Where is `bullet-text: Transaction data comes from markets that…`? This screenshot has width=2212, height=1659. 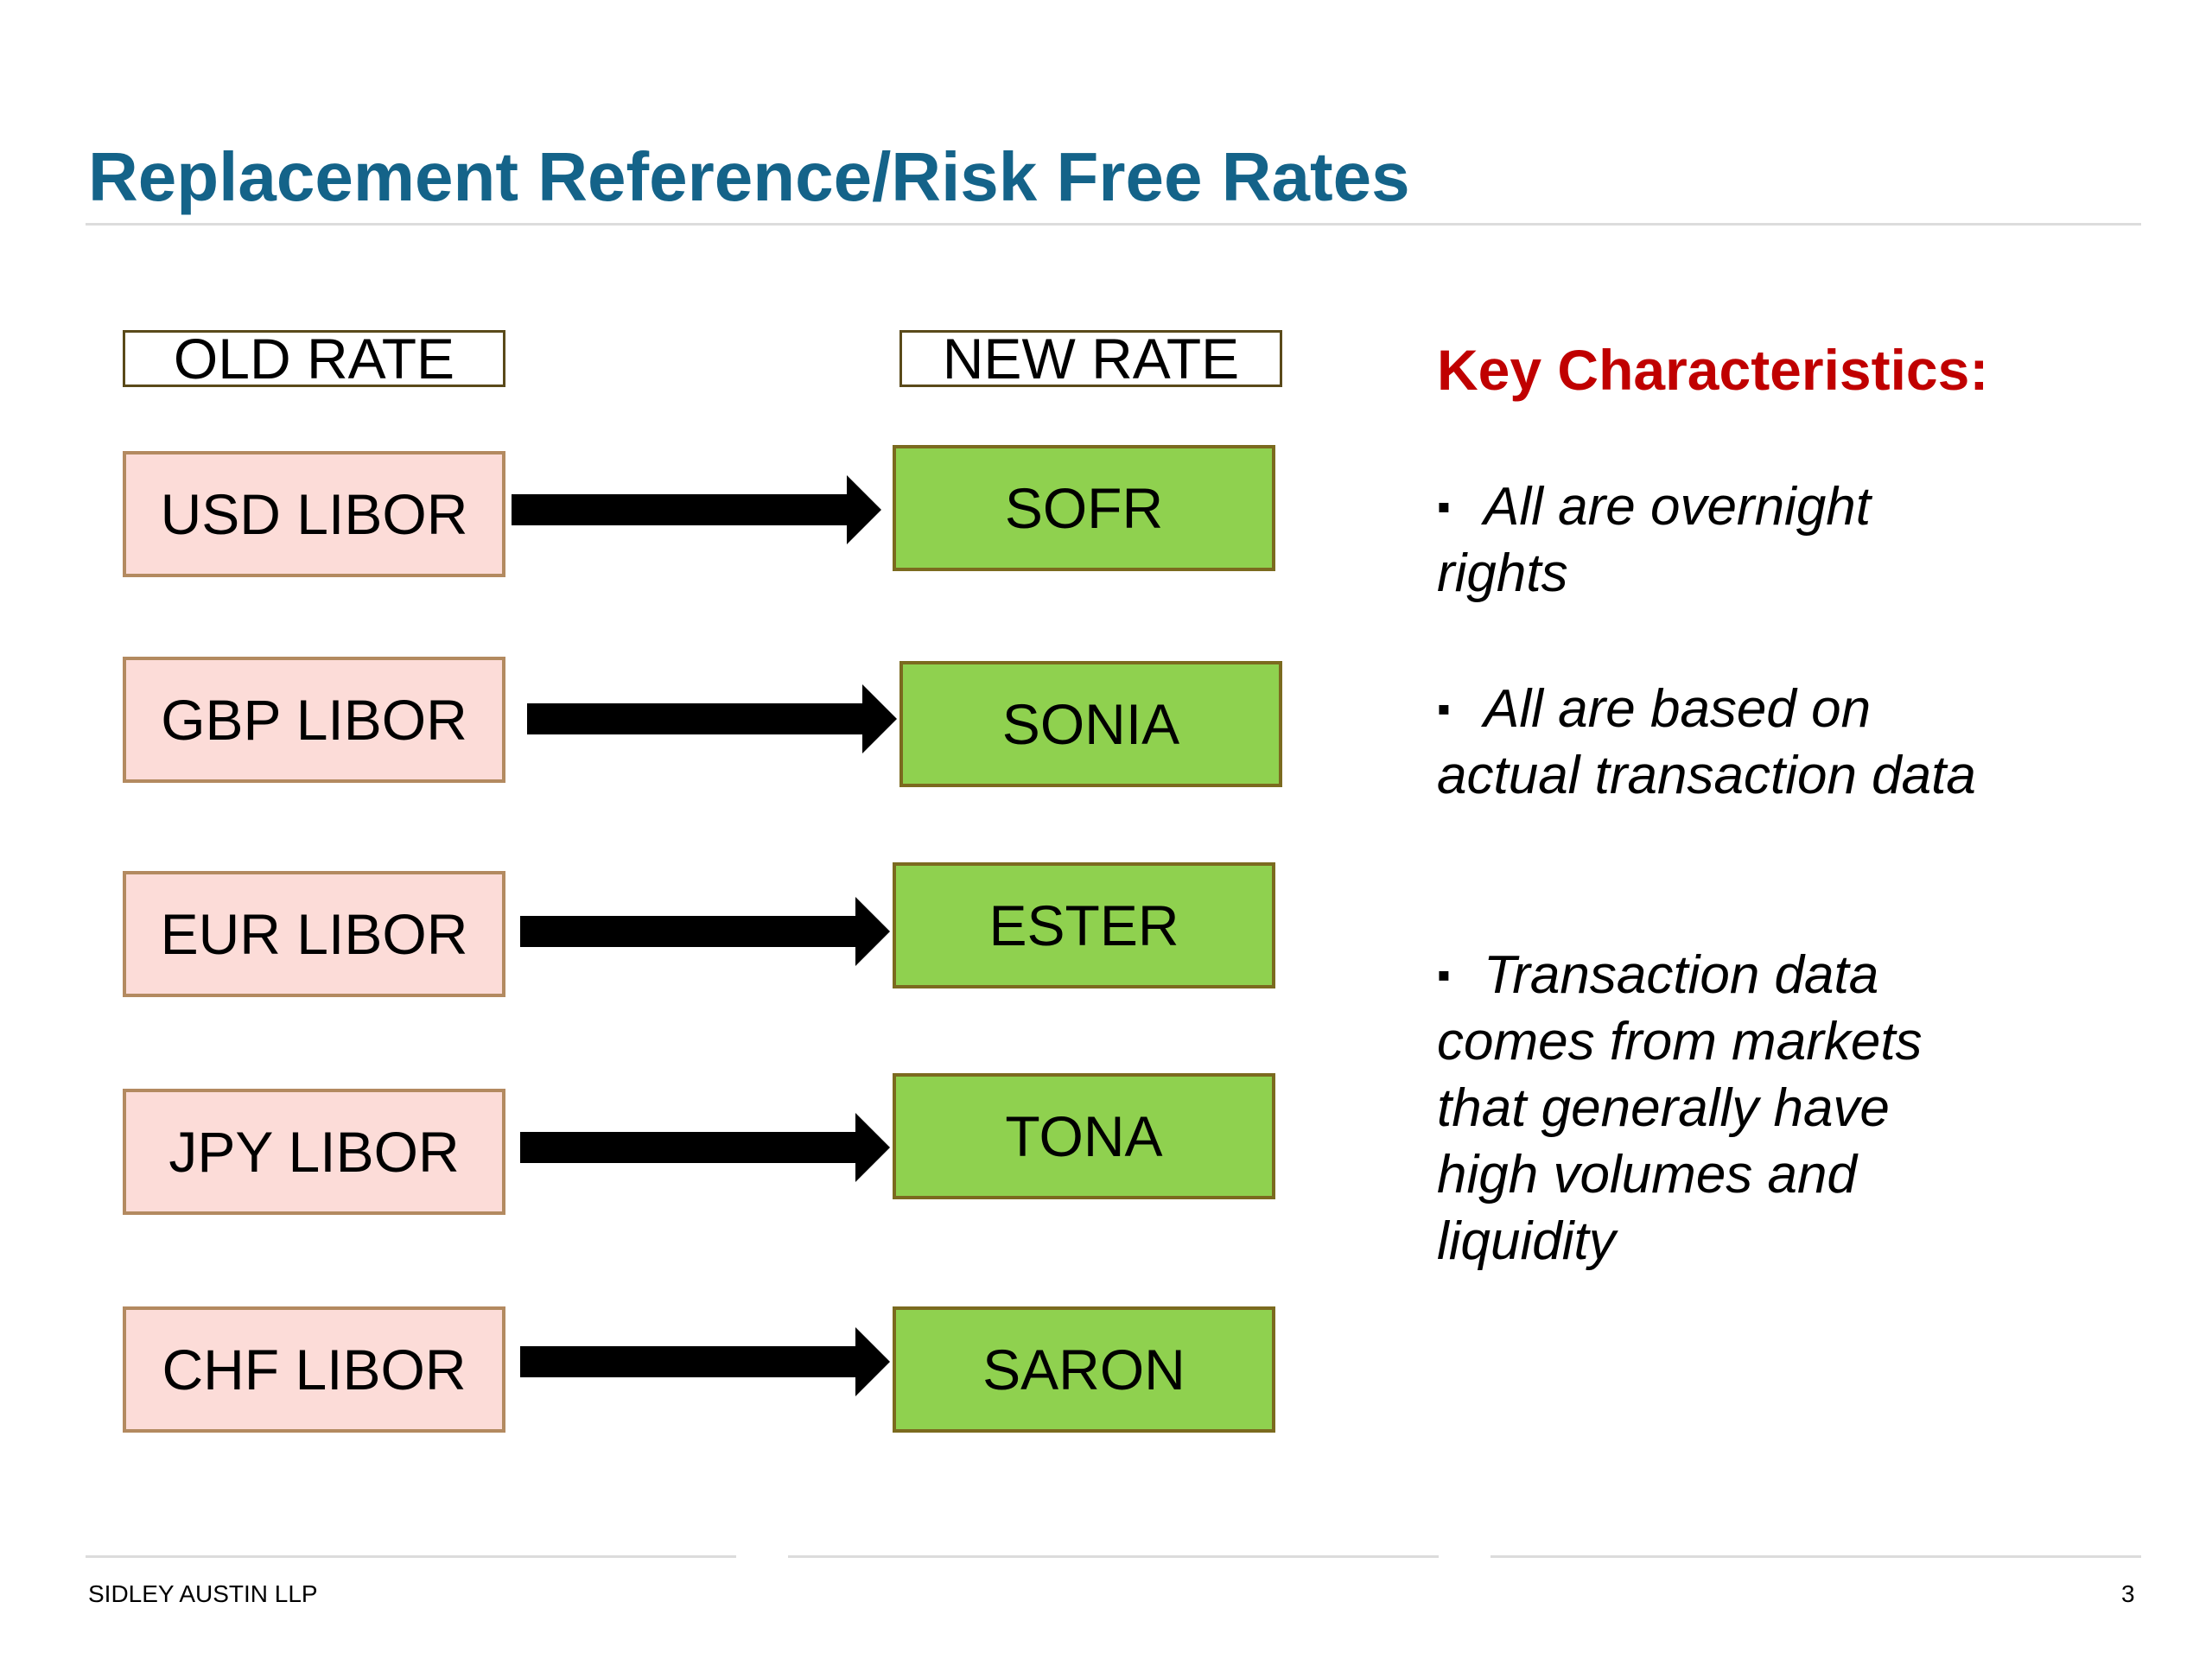
bullet-text: Transaction data comes from markets that… is located at coordinates (1680, 1108).